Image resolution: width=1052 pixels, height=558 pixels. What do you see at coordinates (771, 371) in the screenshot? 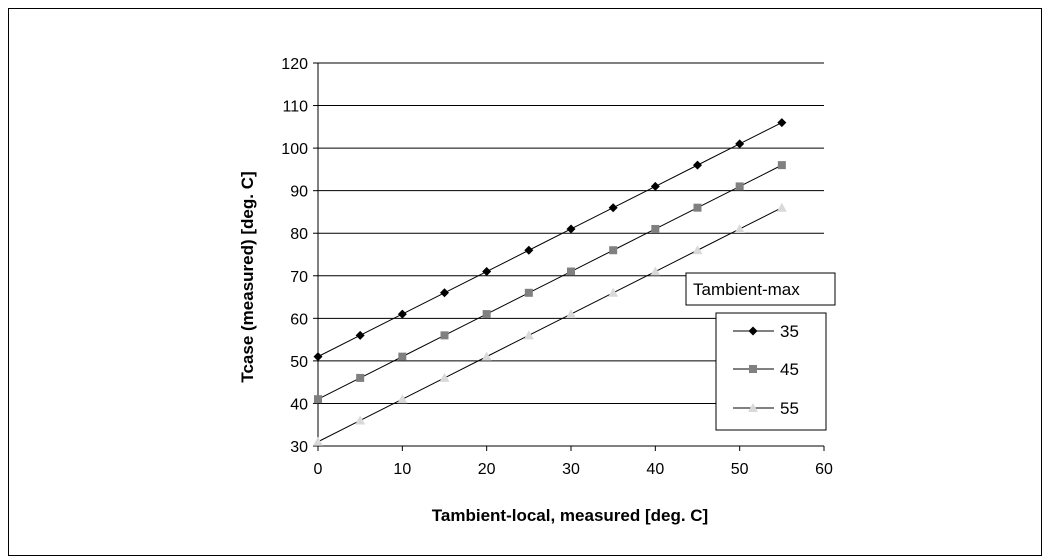
I see `legend-box` at bounding box center [771, 371].